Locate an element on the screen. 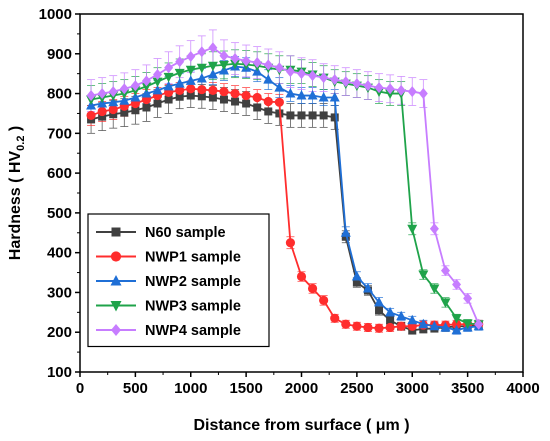 This screenshot has height=441, width=550. y-axis-title: Hardness ( HV0.2 ) is located at coordinates (17, 193).